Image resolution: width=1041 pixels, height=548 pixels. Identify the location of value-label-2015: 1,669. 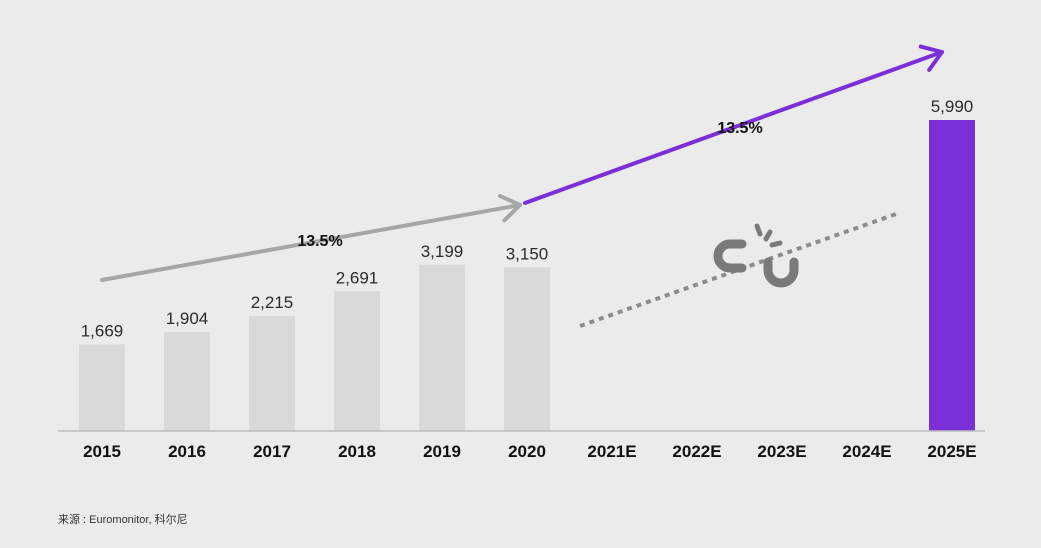
(102, 330).